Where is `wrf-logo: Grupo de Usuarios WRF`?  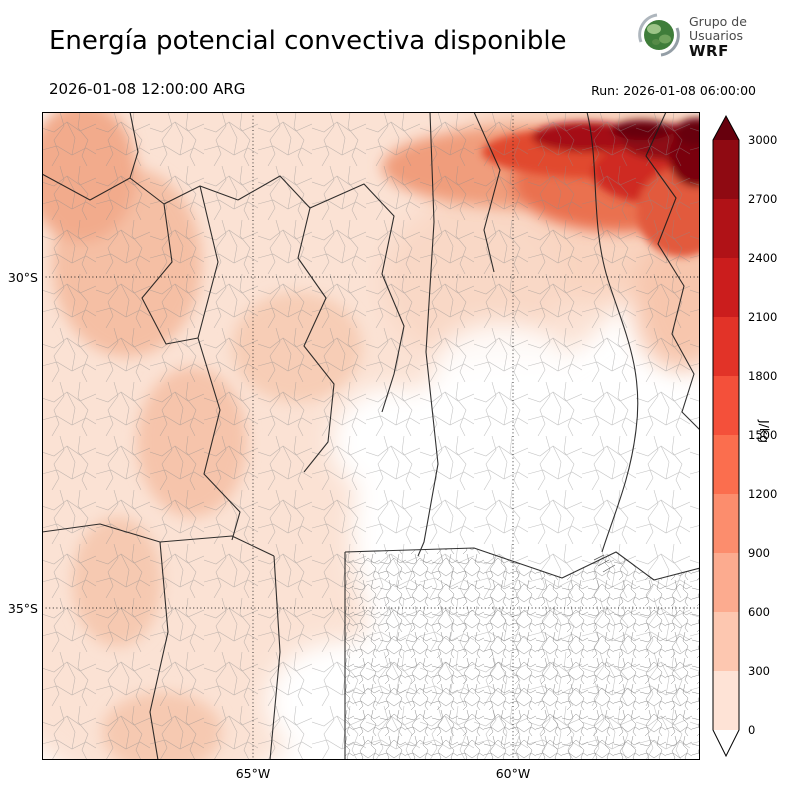
wrf-logo: Grupo de Usuarios WRF is located at coordinates (691, 37).